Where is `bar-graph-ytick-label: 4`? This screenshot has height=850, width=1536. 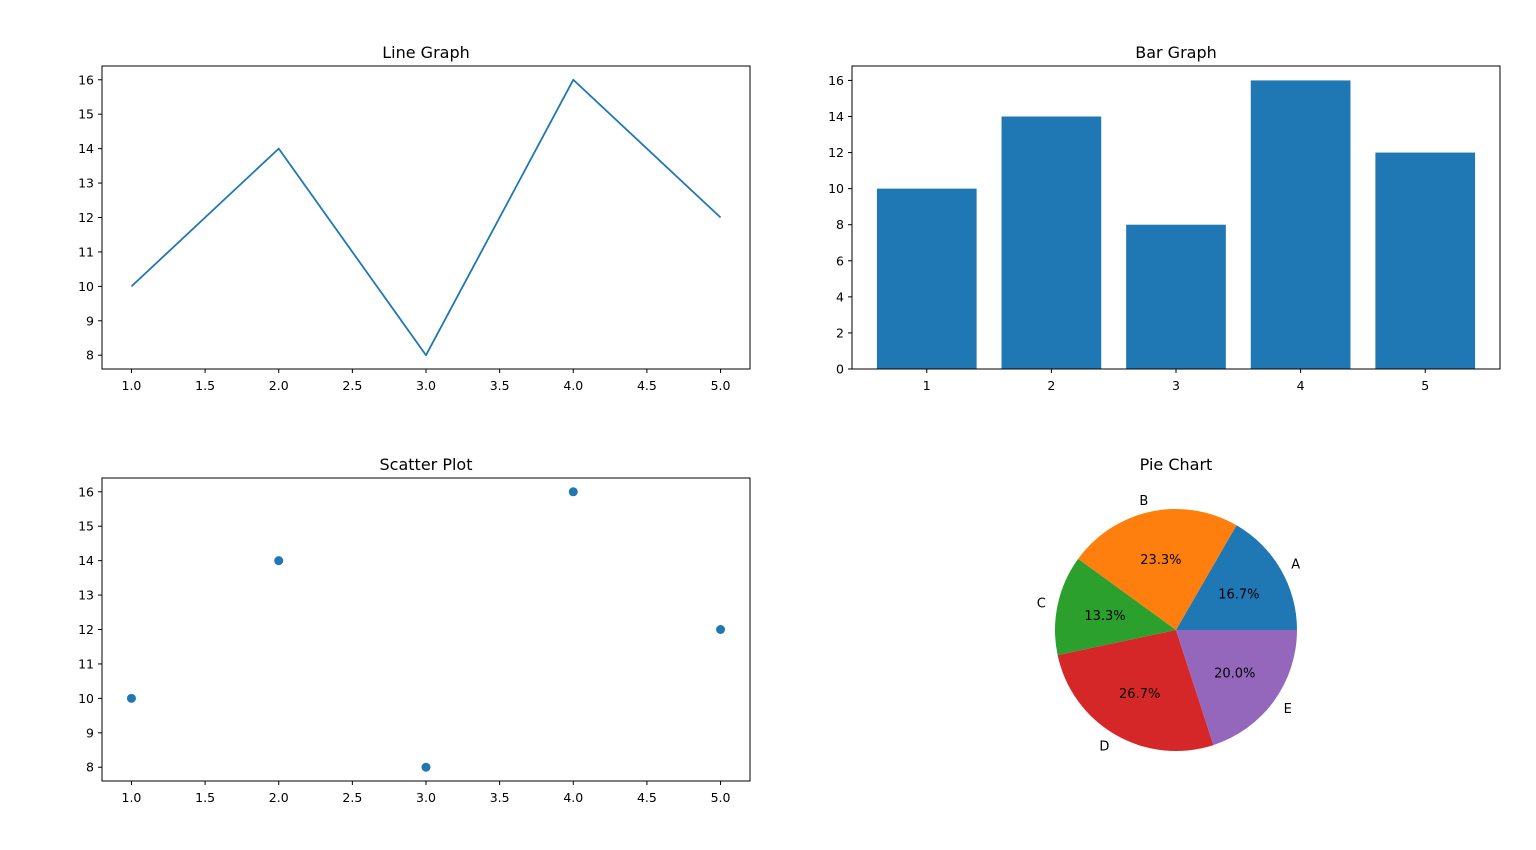 bar-graph-ytick-label: 4 is located at coordinates (840, 296).